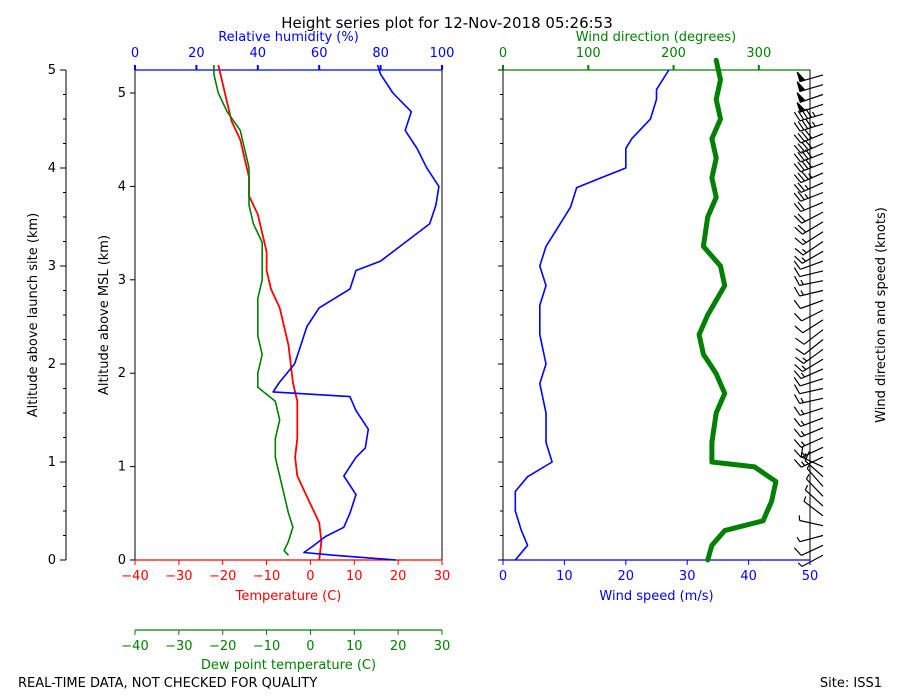 The image size is (900, 700). What do you see at coordinates (134, 646) in the screenshot?
I see `dewpoint-tick-label: −40` at bounding box center [134, 646].